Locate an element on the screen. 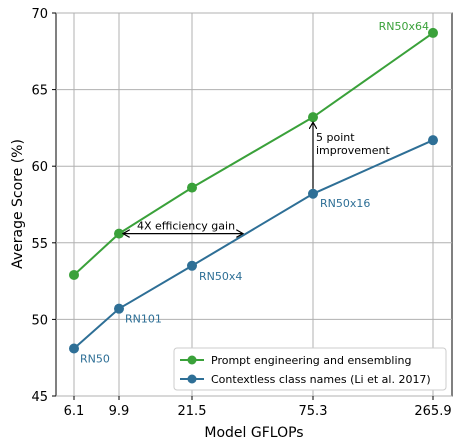 This screenshot has height=446, width=467. point-label: RN101 is located at coordinates (143, 319).